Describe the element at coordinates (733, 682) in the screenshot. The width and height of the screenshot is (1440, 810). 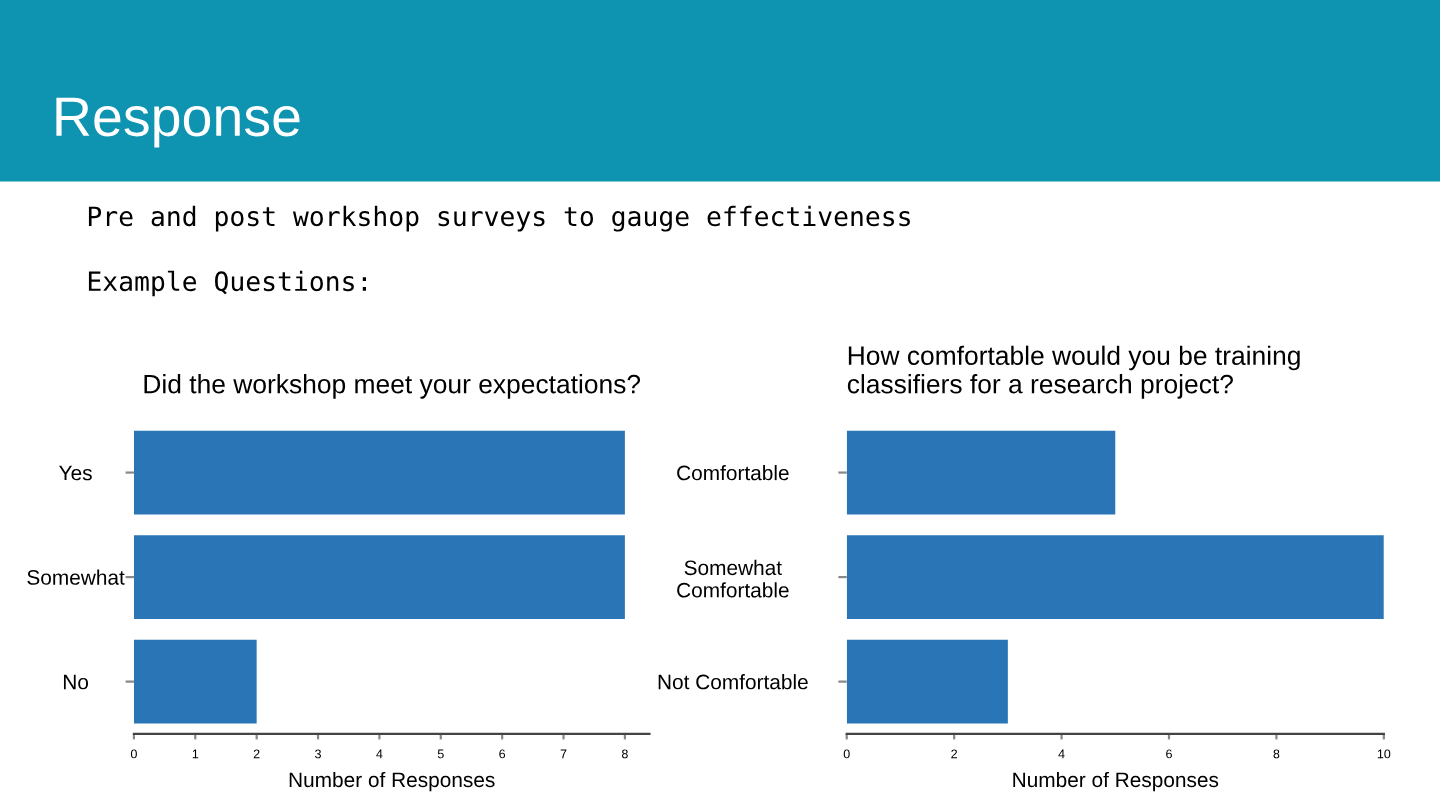
I see `y-tick-label: Not Comfortable` at that location.